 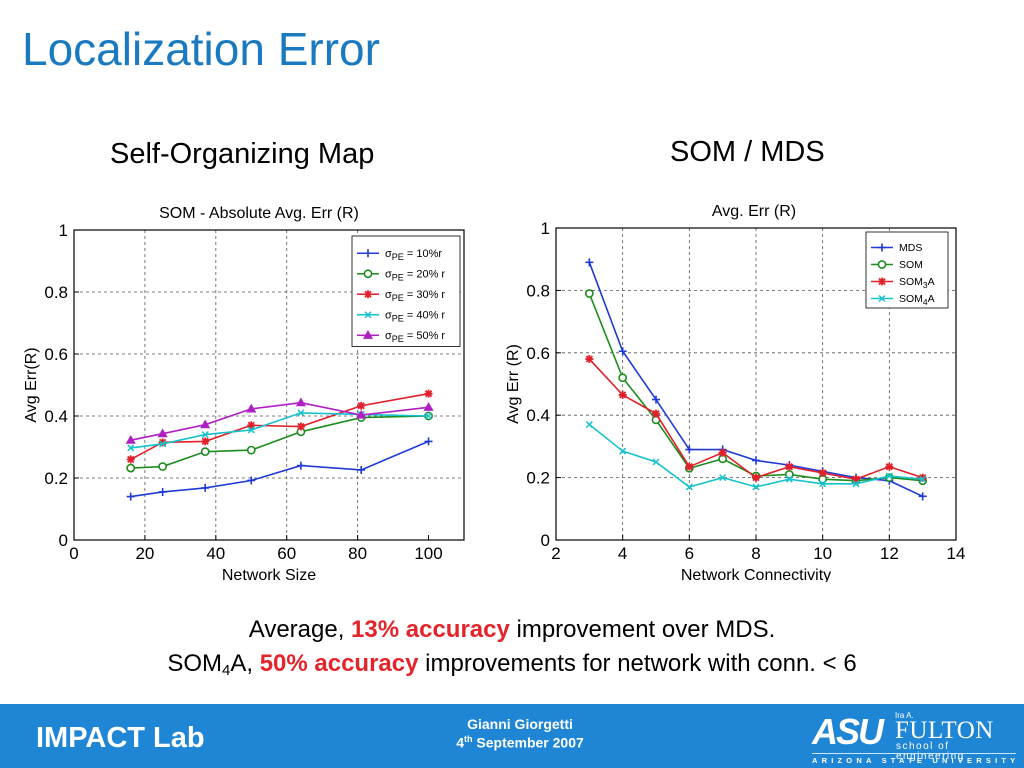 I want to click on date-suffix: th, so click(x=468, y=738).